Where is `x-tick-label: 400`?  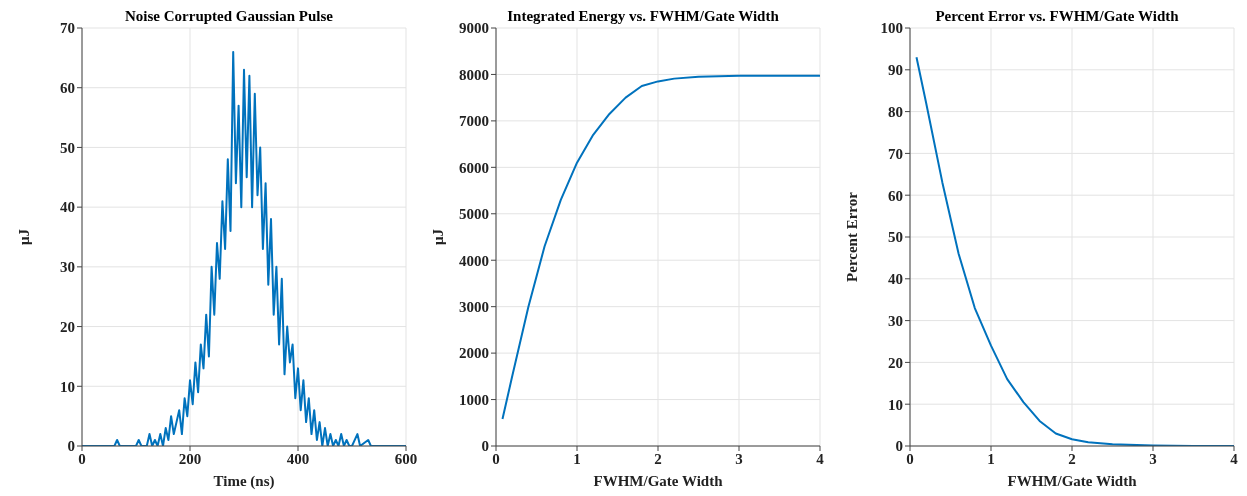
x-tick-label: 400 is located at coordinates (298, 458).